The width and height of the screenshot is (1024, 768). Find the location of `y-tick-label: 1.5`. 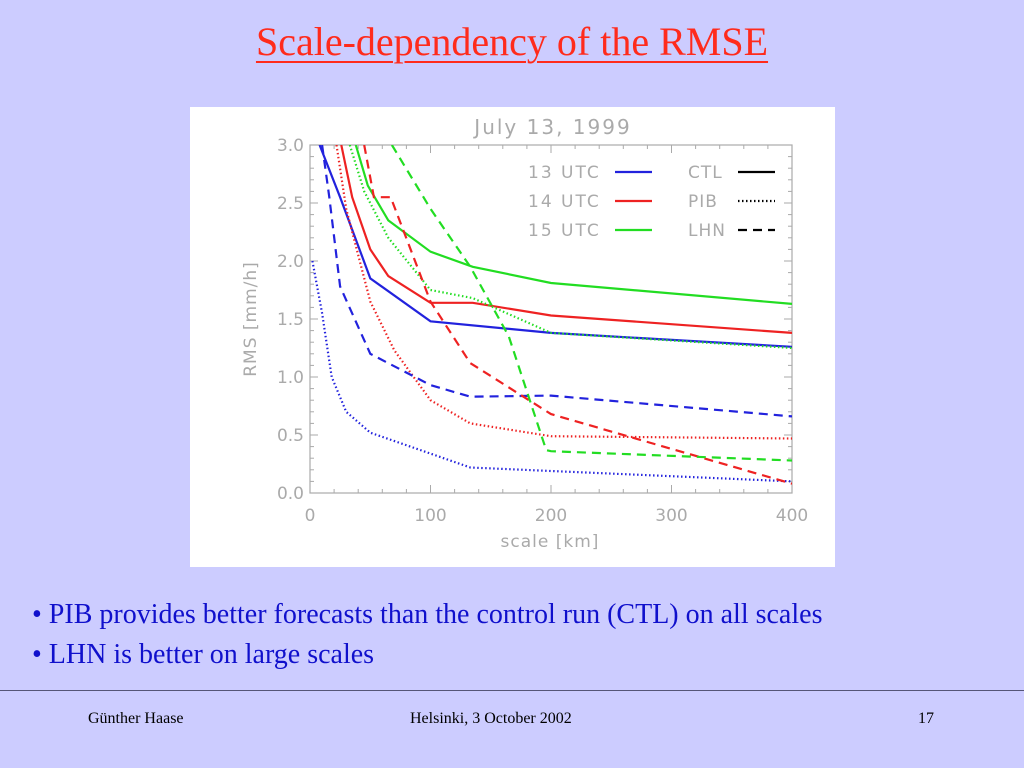

y-tick-label: 1.5 is located at coordinates (290, 320).